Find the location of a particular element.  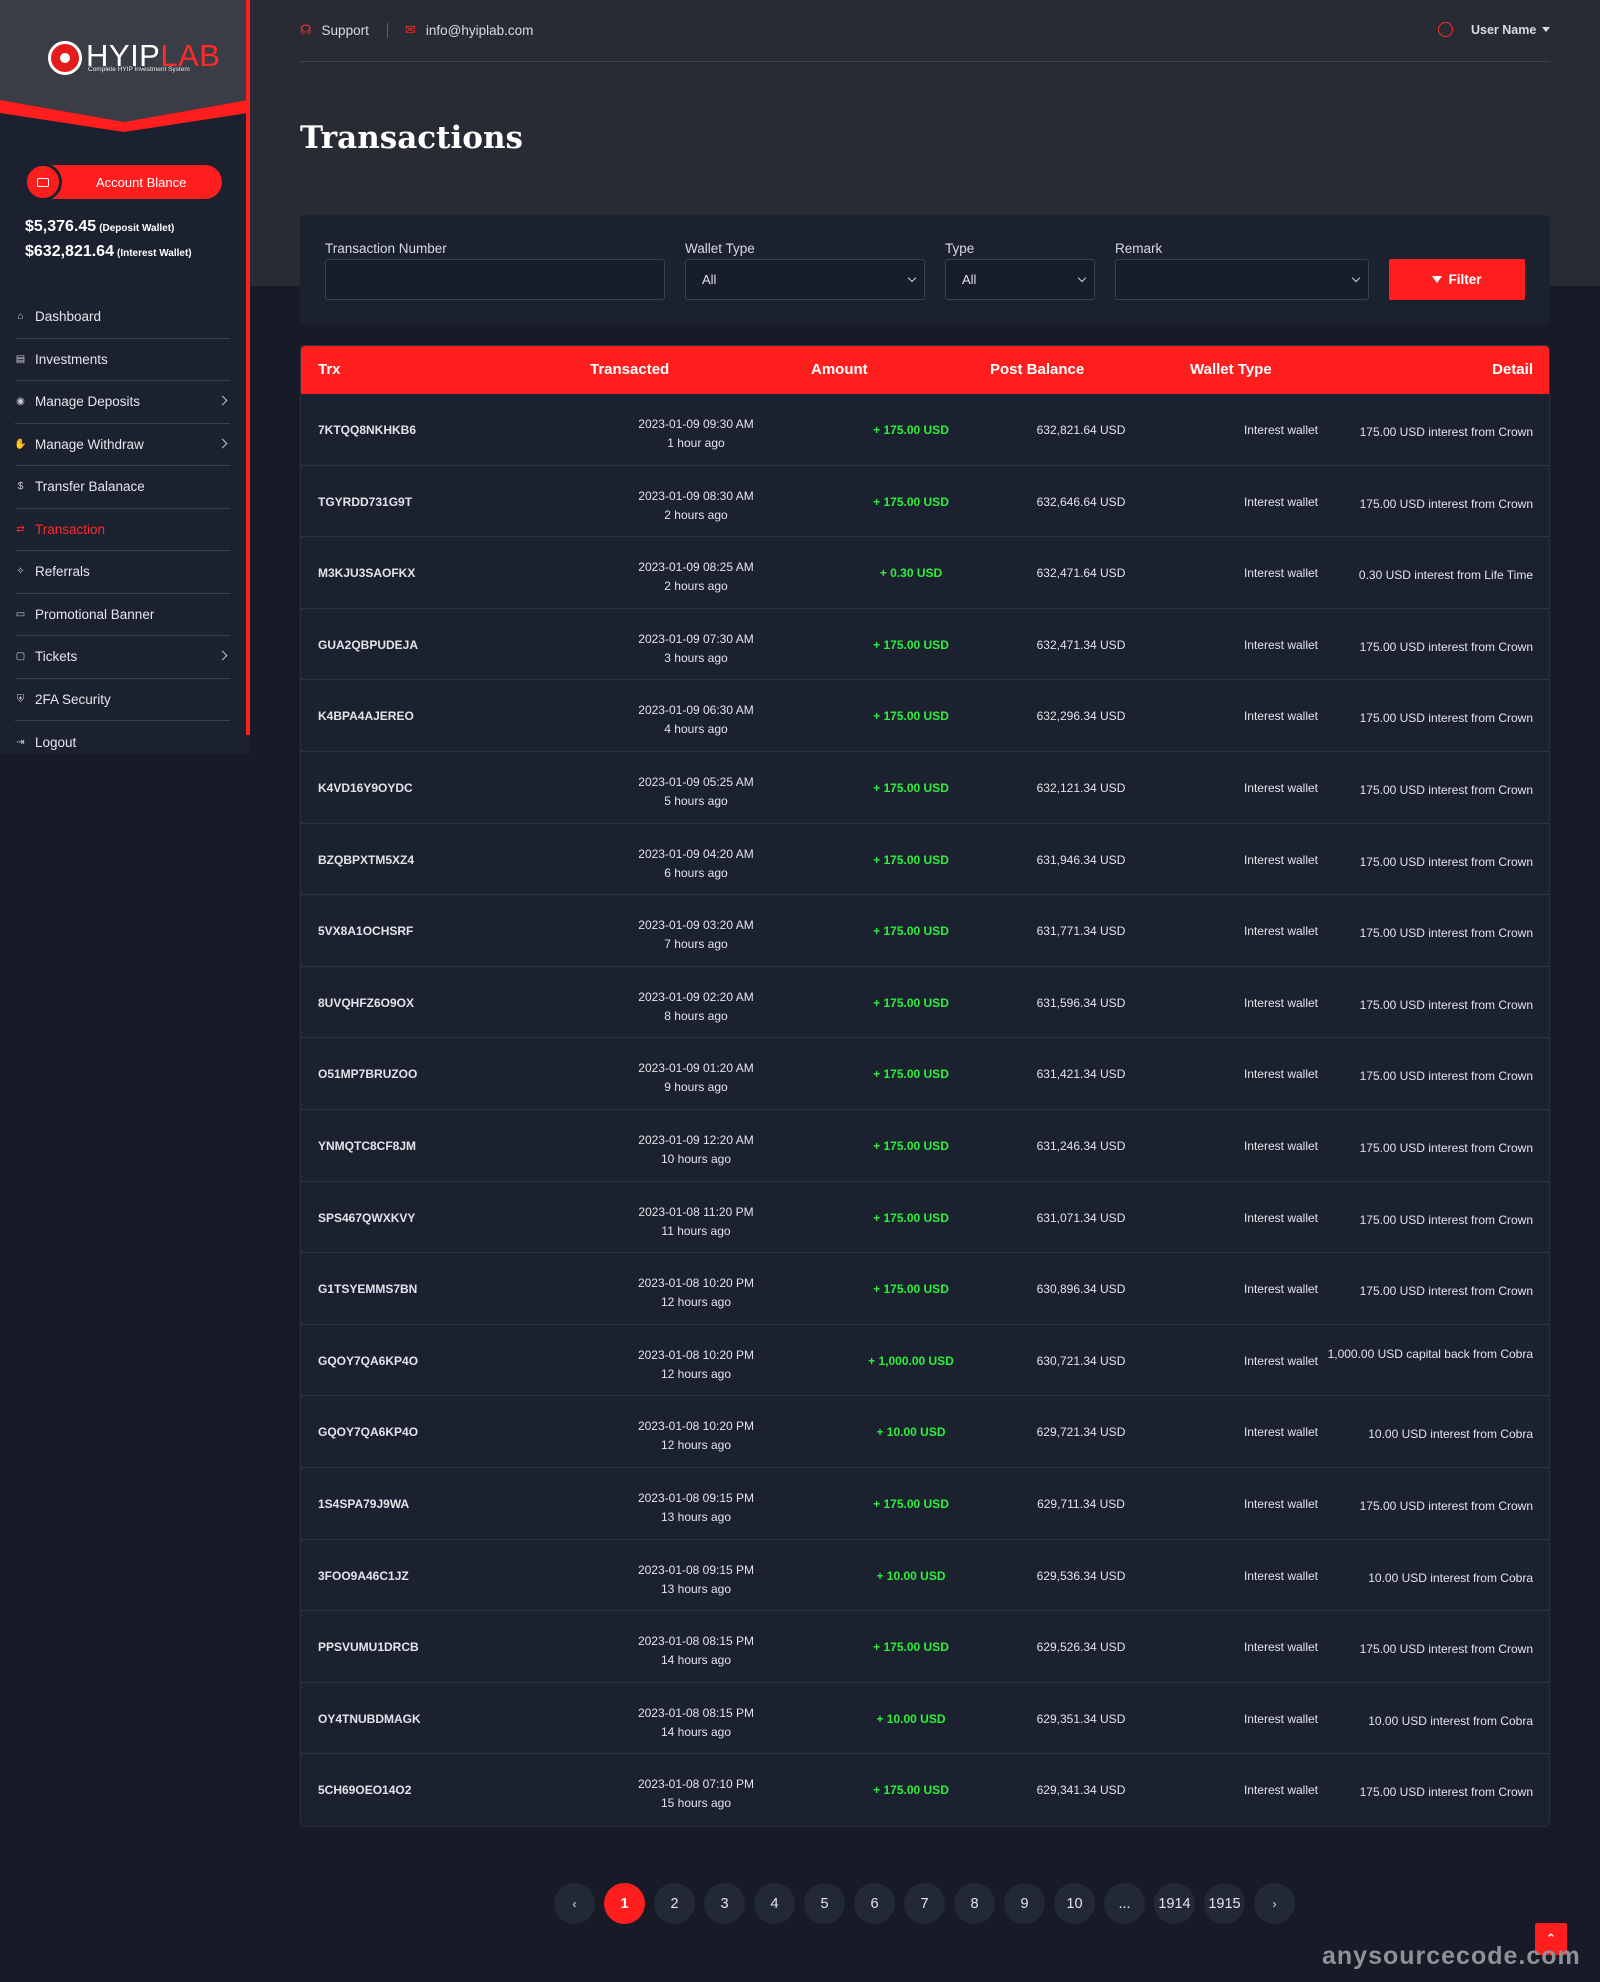

transacted-datetime: 2023-01-08 09:15 PM is located at coordinates (696, 1497).